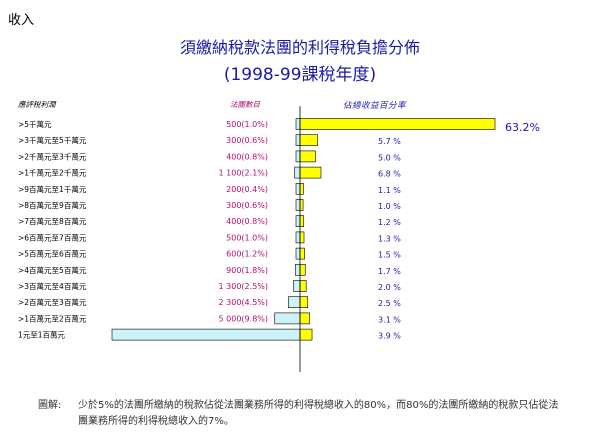  Describe the element at coordinates (389, 174) in the screenshot. I see `percent-label: 6.8 %` at that location.